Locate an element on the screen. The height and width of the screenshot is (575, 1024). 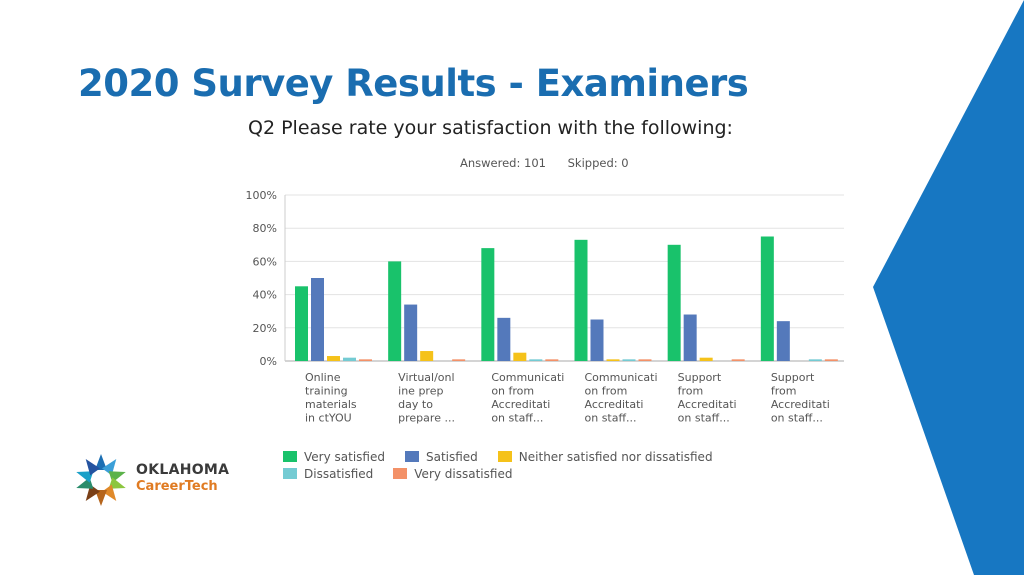
legend-item: Very dissatisfied is located at coordinates (452, 474).